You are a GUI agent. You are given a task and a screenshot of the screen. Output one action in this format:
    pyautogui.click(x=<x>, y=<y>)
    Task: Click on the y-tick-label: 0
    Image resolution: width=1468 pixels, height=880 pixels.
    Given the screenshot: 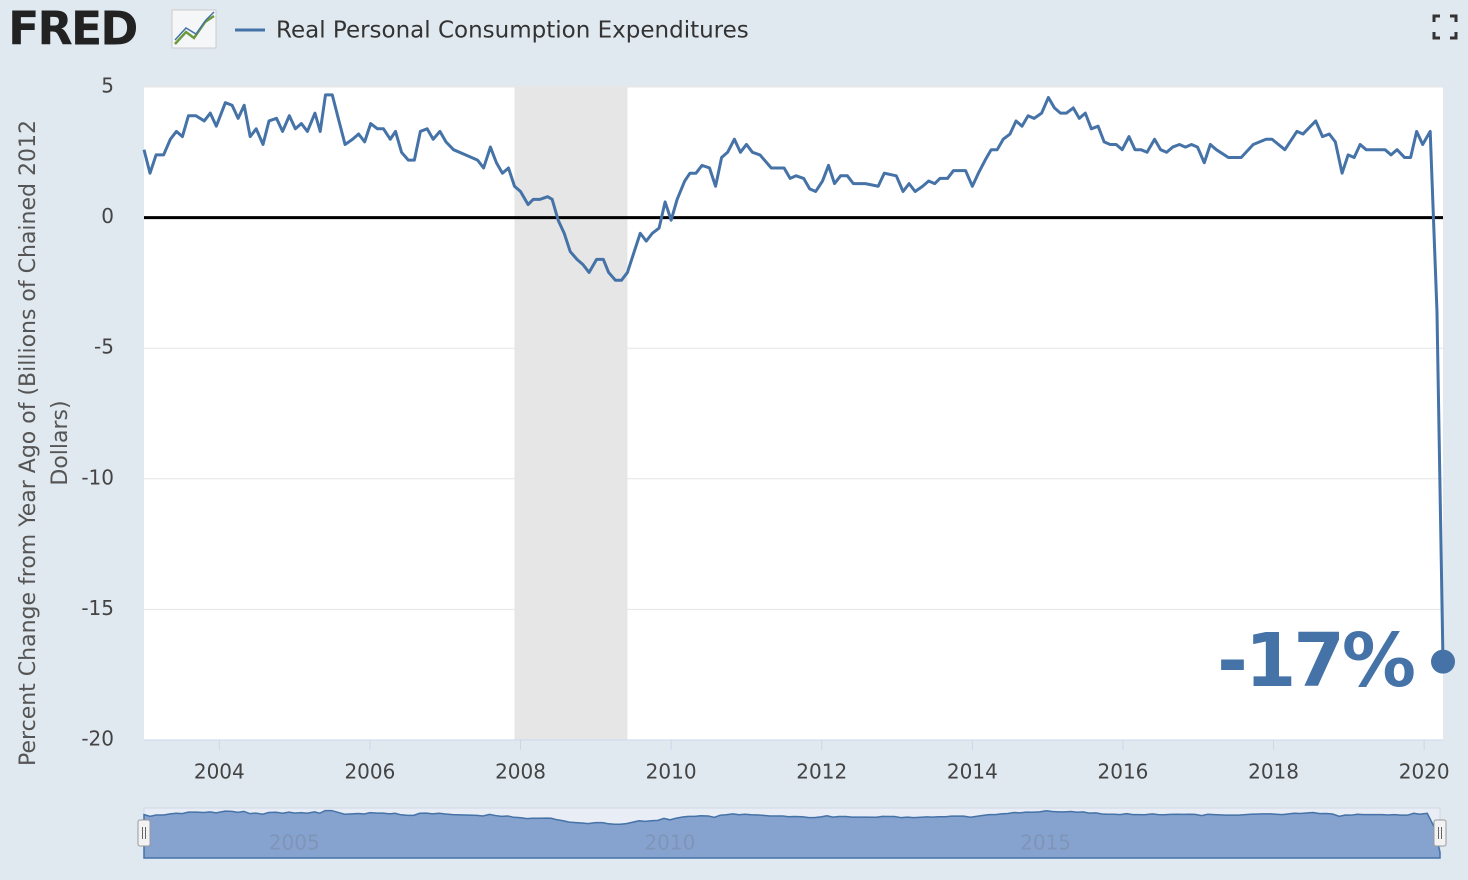 What is the action you would take?
    pyautogui.click(x=107, y=216)
    